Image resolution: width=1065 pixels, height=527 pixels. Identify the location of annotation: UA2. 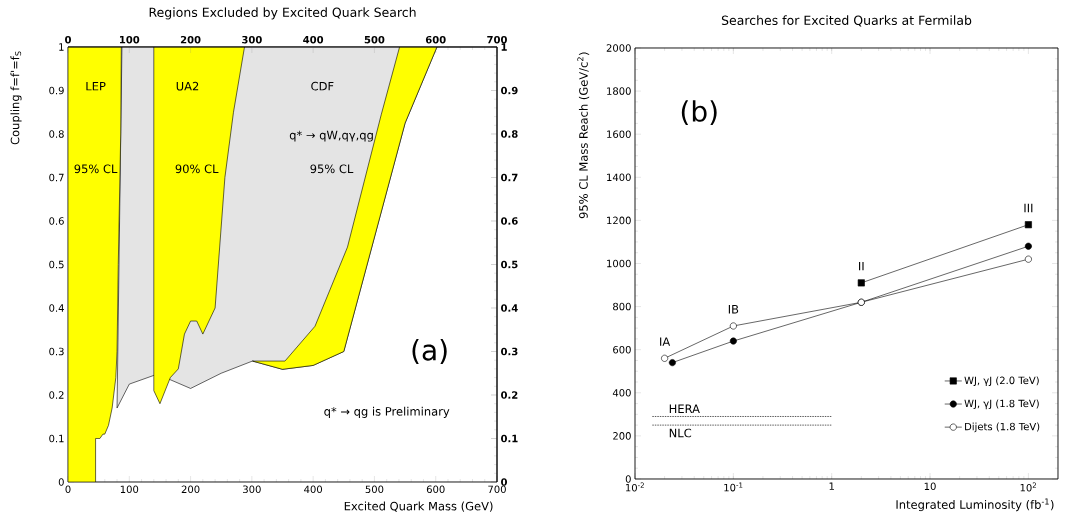
(187, 86).